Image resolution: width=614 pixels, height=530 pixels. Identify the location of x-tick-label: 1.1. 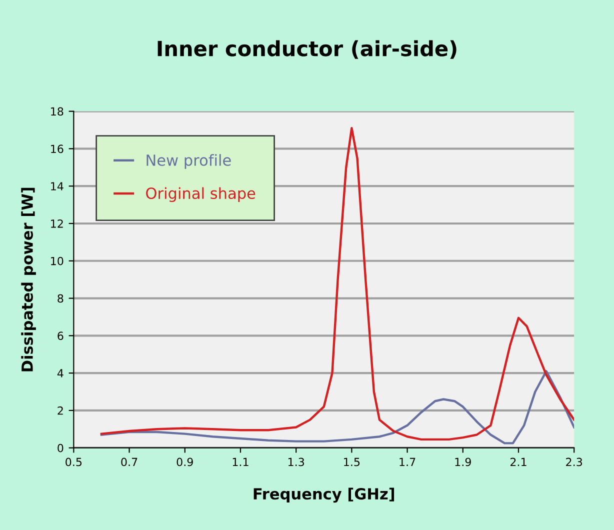
(240, 462).